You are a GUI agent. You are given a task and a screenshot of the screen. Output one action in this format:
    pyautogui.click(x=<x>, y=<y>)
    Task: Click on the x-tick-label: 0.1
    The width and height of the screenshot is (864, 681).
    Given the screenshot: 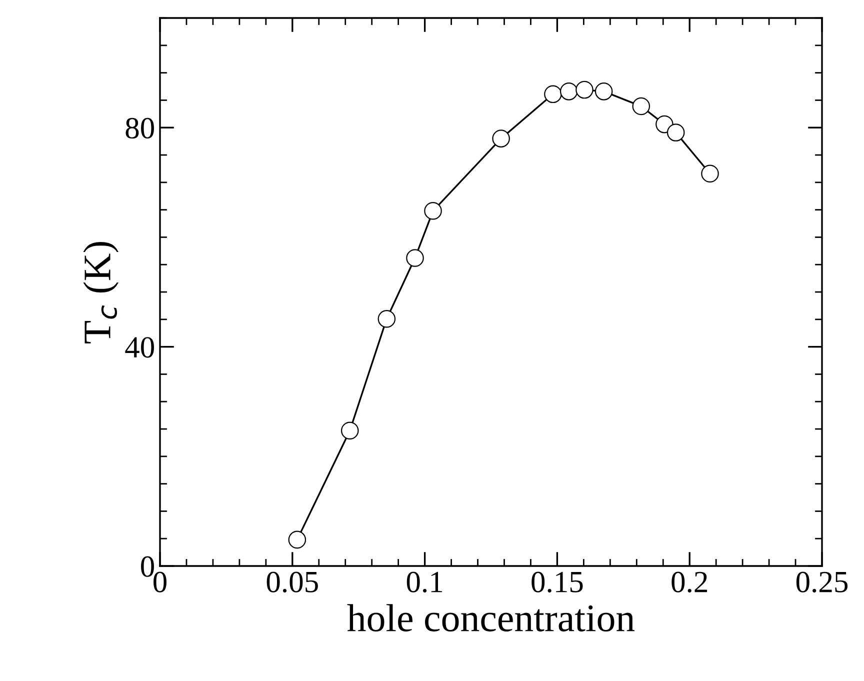 What is the action you would take?
    pyautogui.click(x=424, y=582)
    